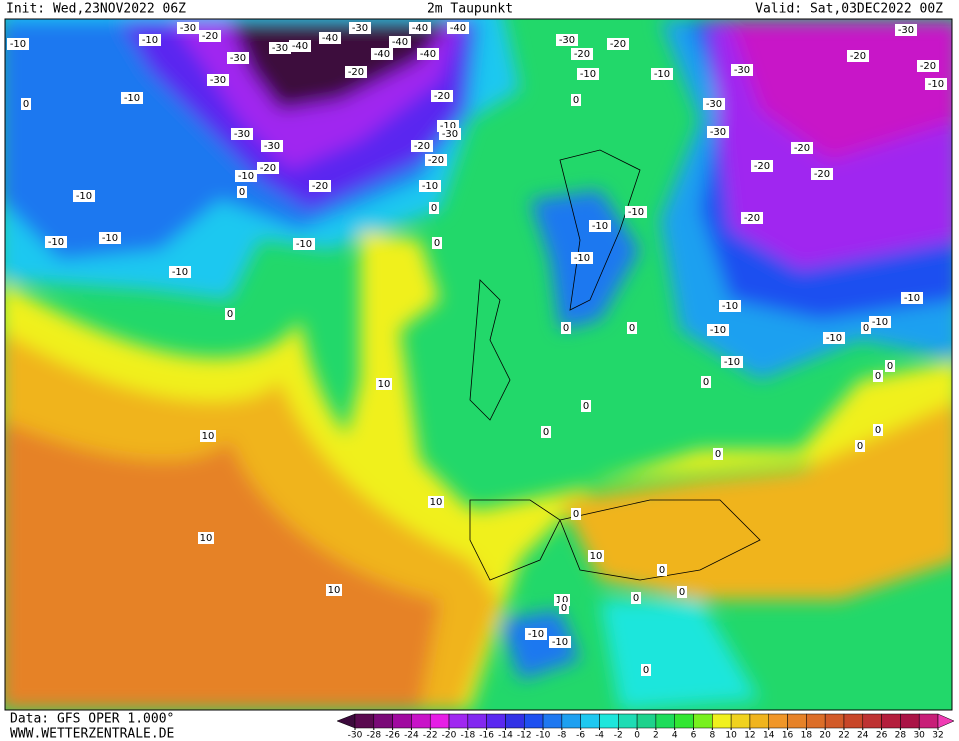 This screenshot has height=741, width=959. Describe the element at coordinates (411, 736) in the screenshot. I see `colorbar-tick-label: -24` at that location.